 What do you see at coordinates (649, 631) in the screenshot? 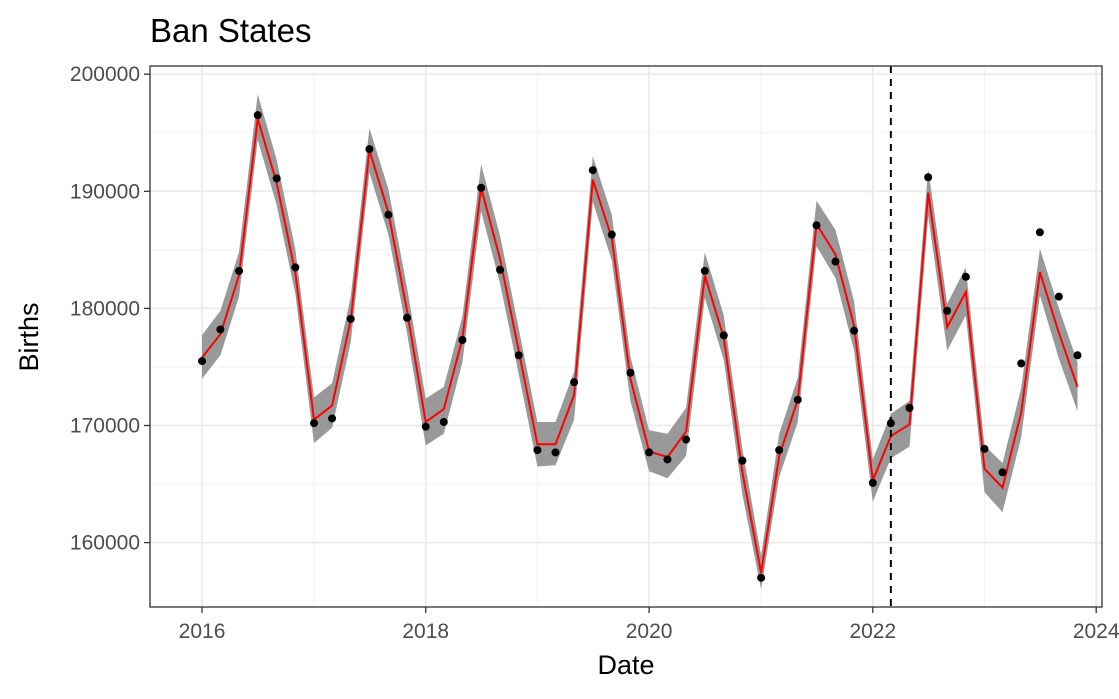
I see `x-tick-label: 2020` at bounding box center [649, 631].